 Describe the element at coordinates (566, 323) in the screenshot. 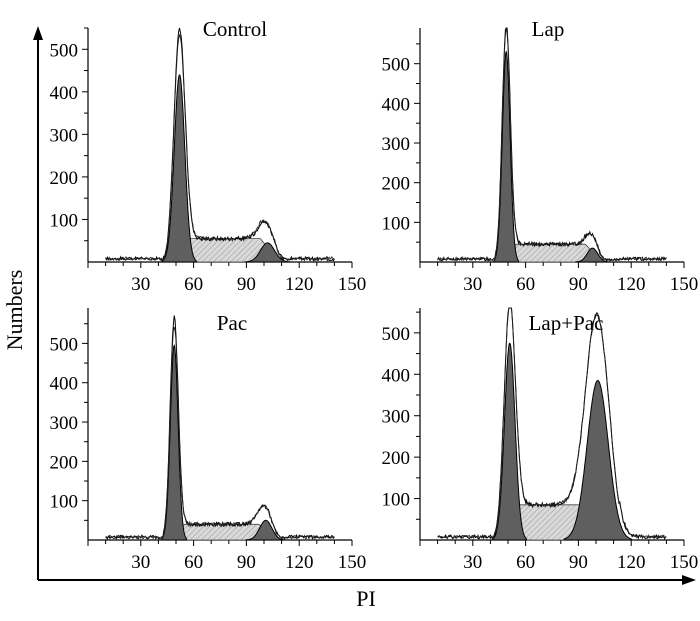

I see `panel-title: Lap+Pac` at that location.